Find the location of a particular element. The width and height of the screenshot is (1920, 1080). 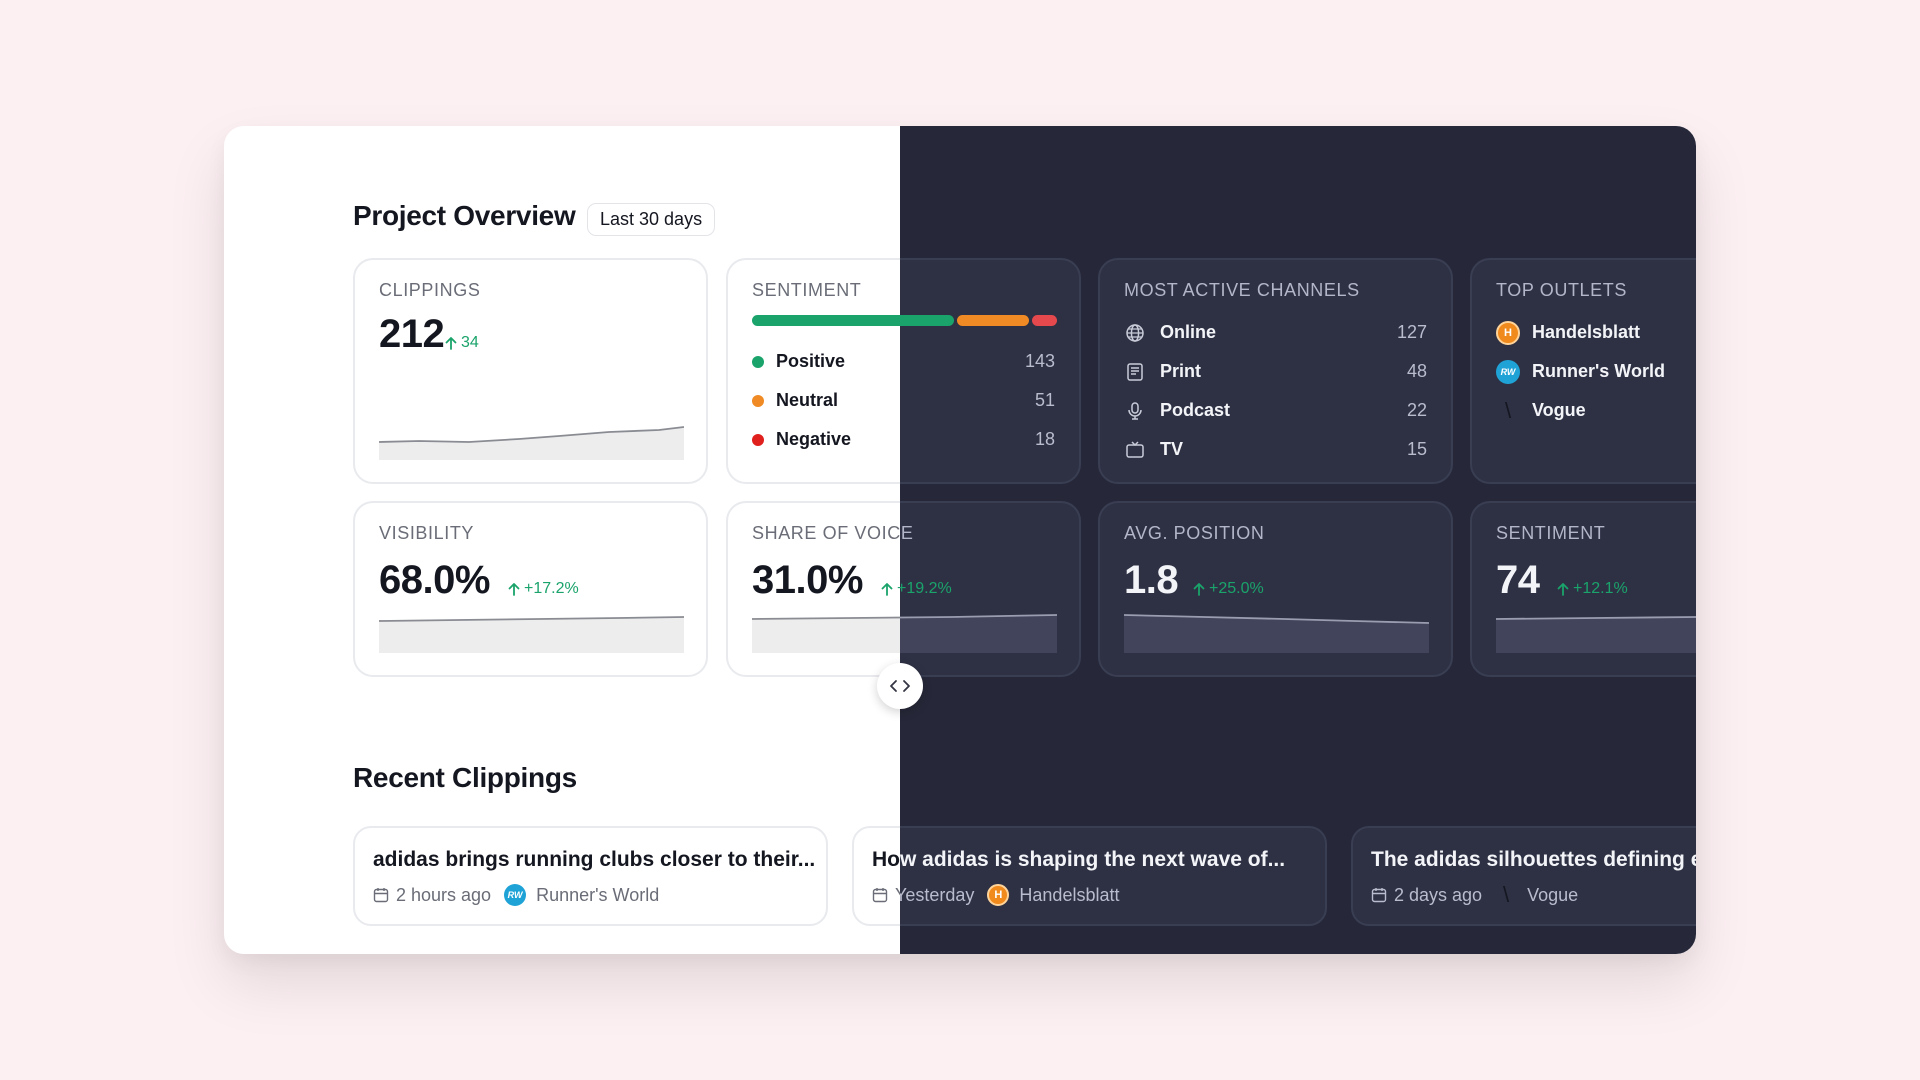

metric-value: 31.0% is located at coordinates (807, 580).